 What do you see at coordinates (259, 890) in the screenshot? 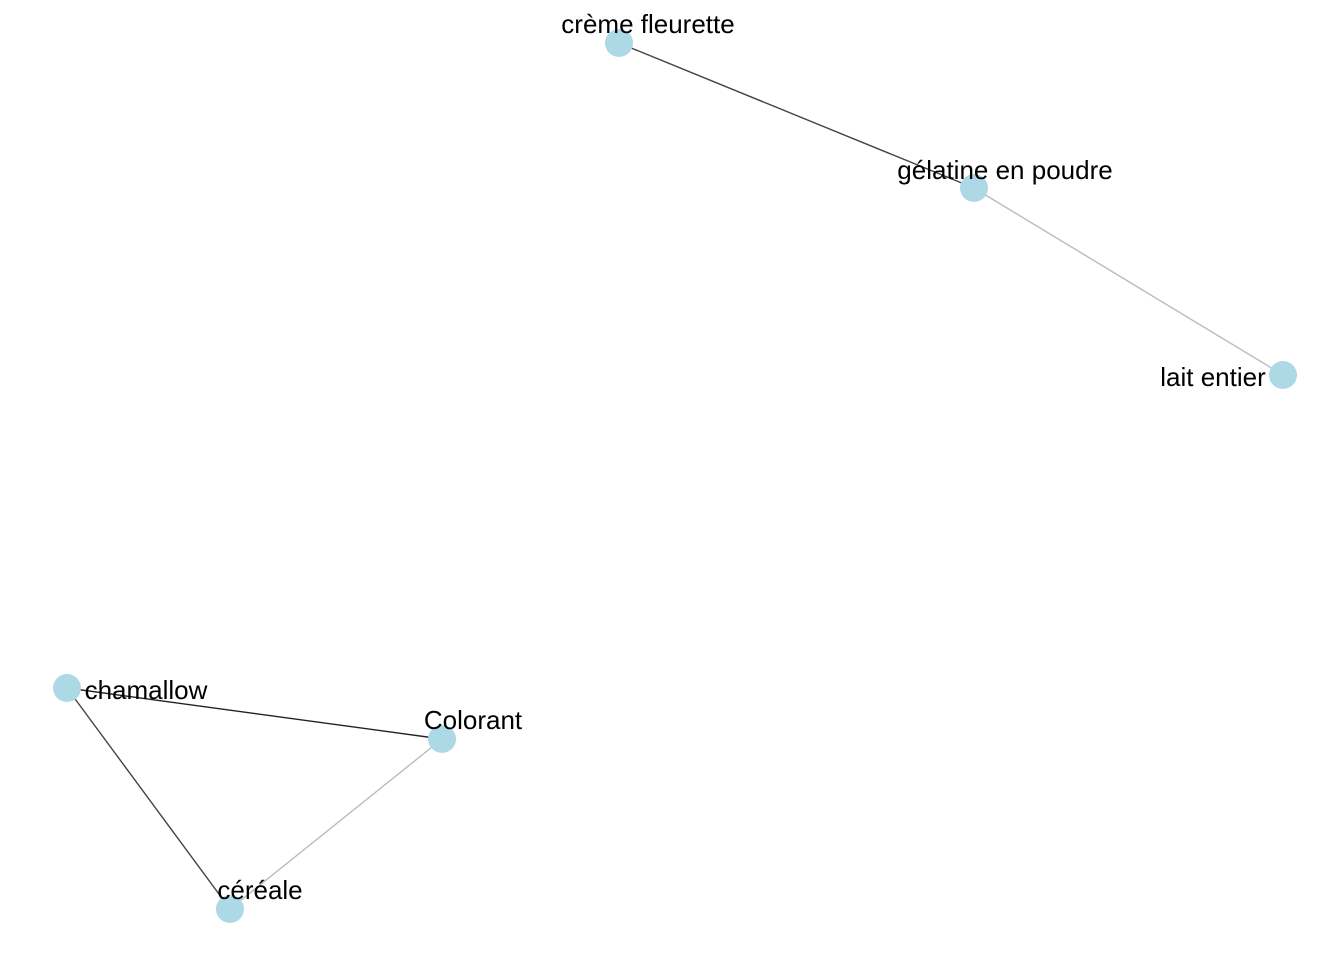
I see `node-label-cereale: céréale` at bounding box center [259, 890].